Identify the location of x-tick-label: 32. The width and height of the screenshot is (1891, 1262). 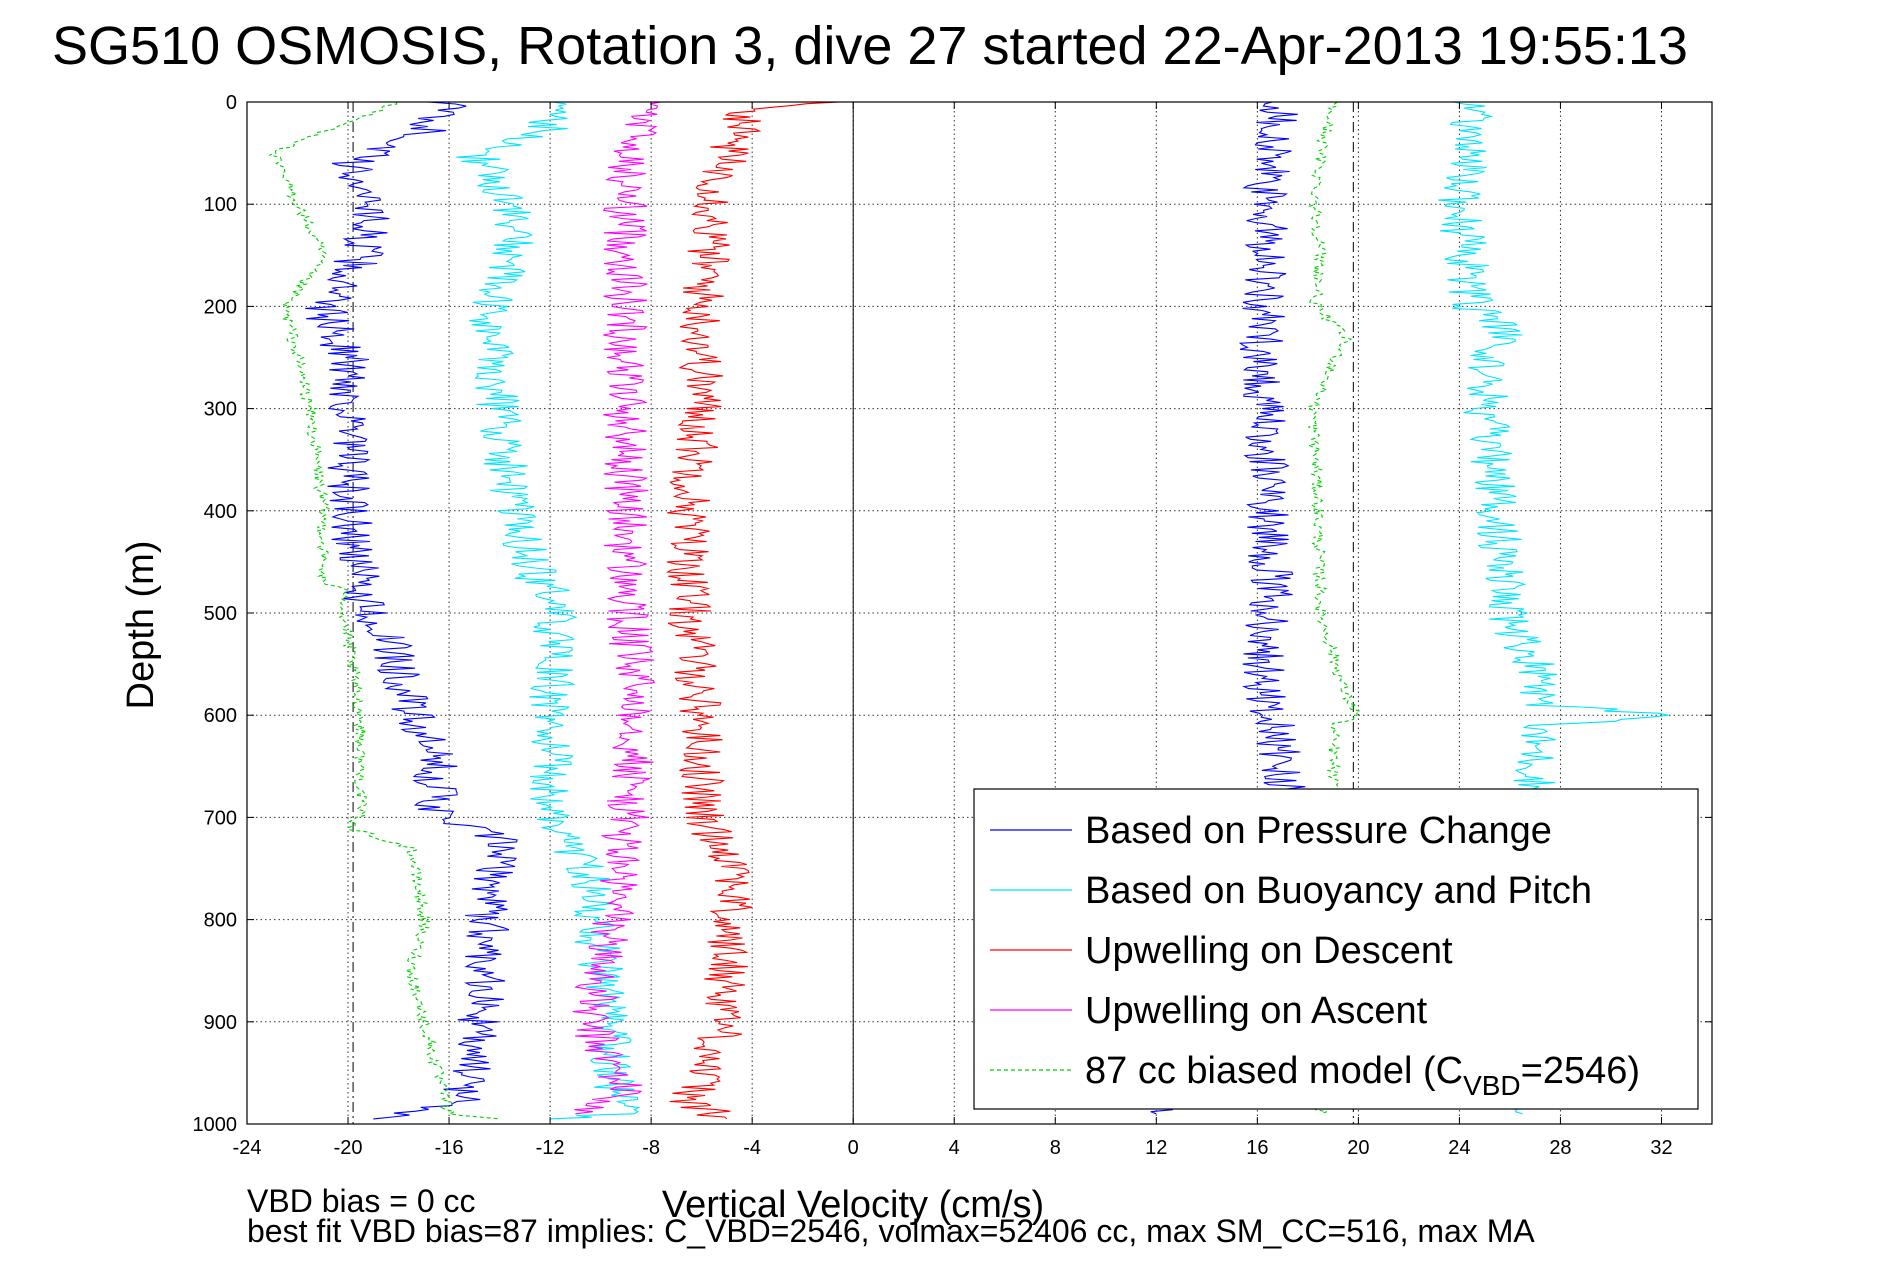
(1661, 1148).